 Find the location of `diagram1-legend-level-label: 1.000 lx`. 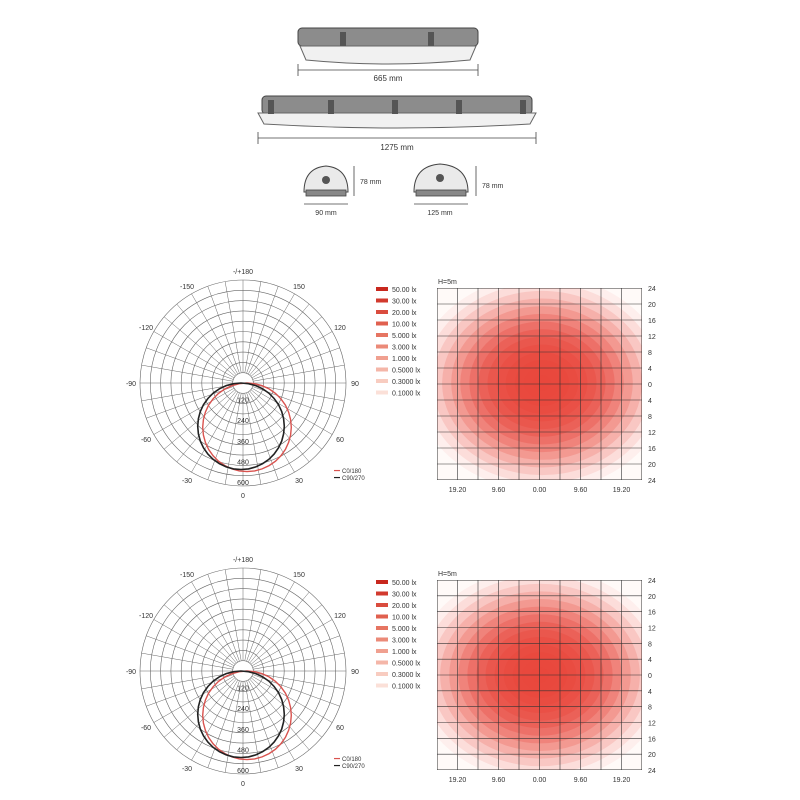

diagram1-legend-level-label: 1.000 lx is located at coordinates (404, 359).